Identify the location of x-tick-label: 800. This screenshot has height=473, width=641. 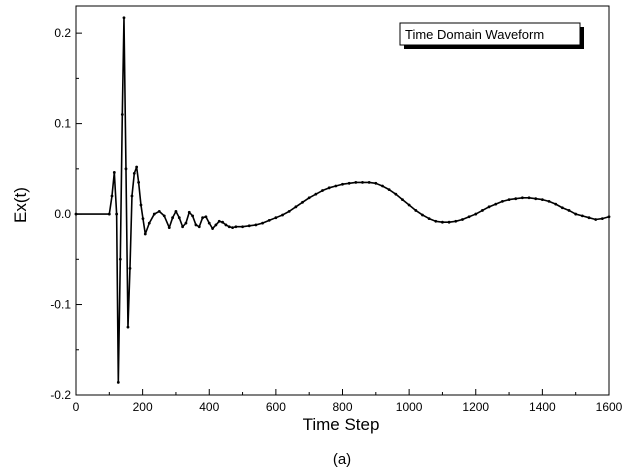
(342, 407).